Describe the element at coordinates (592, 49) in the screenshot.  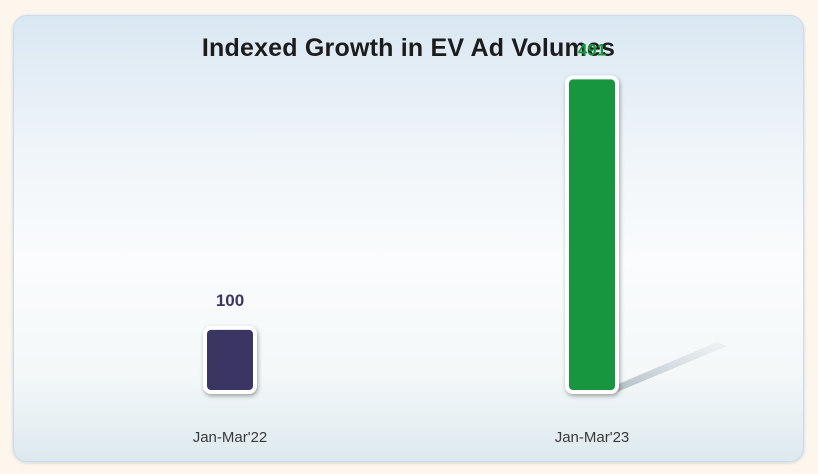
I see `data-label-2: 491` at that location.